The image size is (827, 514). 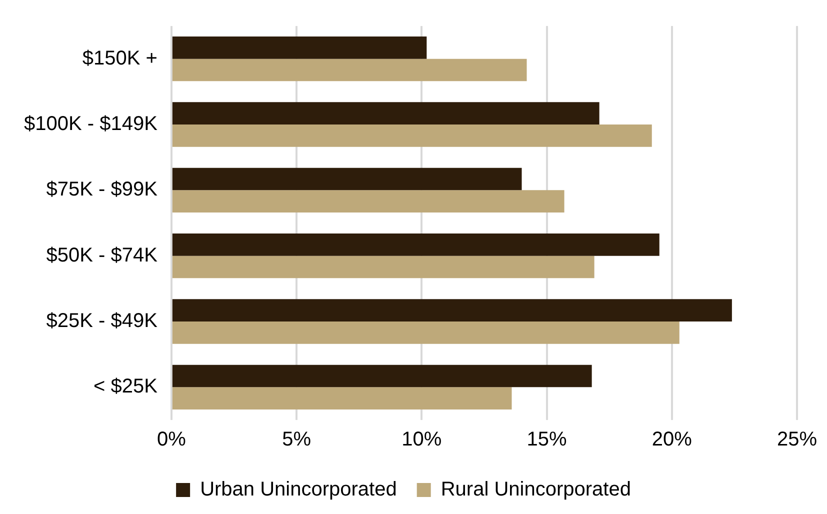 What do you see at coordinates (797, 439) in the screenshot?
I see `x-tick-label: 25%` at bounding box center [797, 439].